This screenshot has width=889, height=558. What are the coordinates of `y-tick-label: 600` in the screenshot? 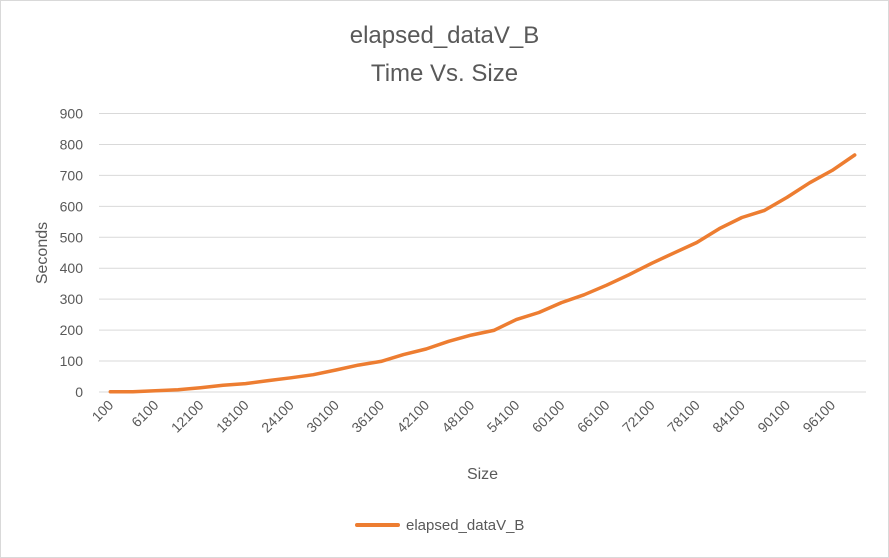 It's located at (72, 206).